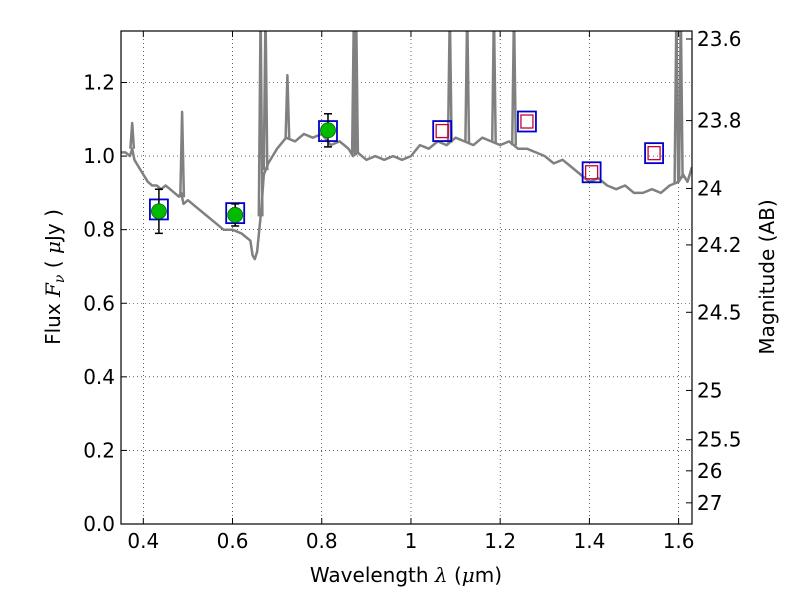 The width and height of the screenshot is (800, 600). What do you see at coordinates (719, 312) in the screenshot?
I see `y2-tick-label: 24.5` at bounding box center [719, 312].